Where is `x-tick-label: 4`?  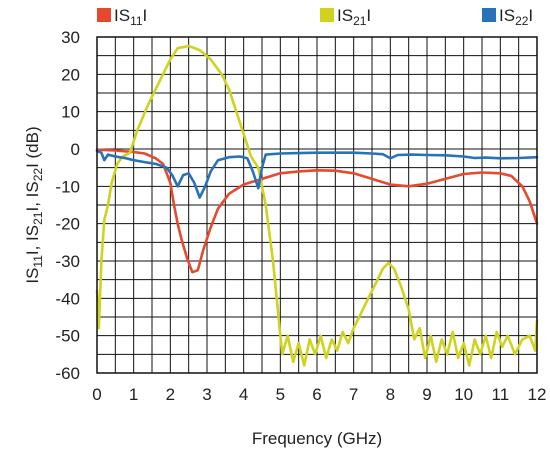 x-tick-label: 4 is located at coordinates (243, 394).